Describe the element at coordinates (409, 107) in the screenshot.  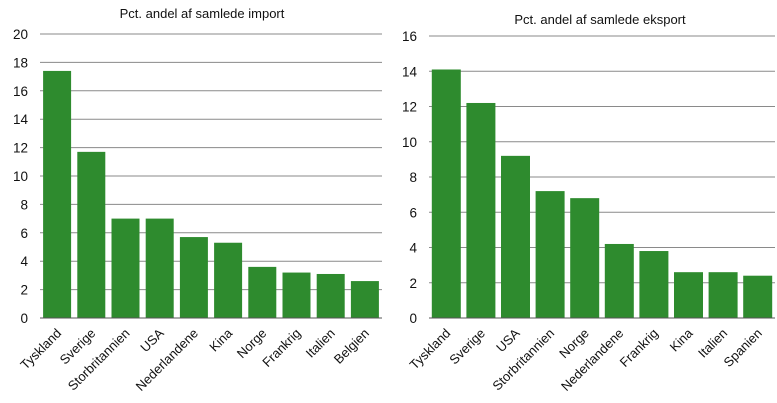
I see `export-y-tick-label: 12` at that location.